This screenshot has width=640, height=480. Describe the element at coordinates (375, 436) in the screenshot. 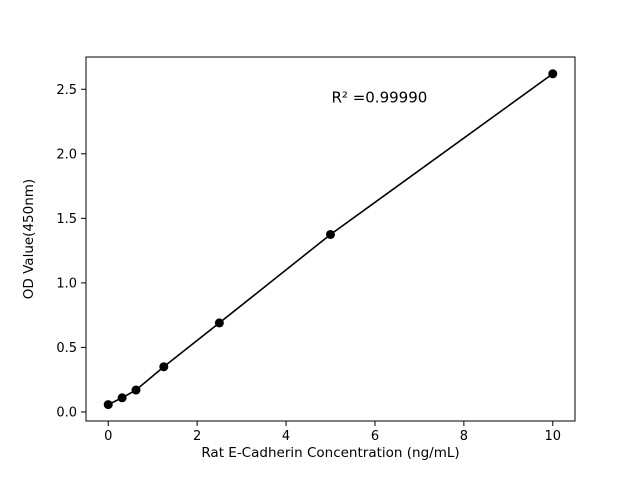

I see `x-tick-label: 6` at that location.